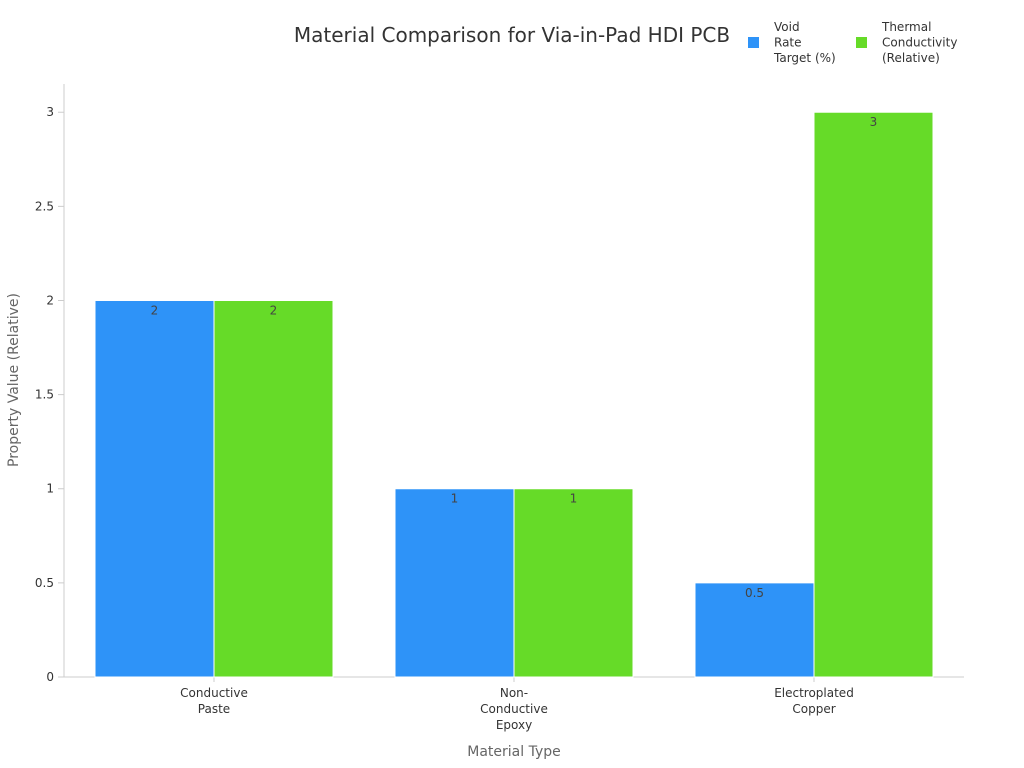  I want to click on x-tick-label-line: Copper, so click(813, 709).